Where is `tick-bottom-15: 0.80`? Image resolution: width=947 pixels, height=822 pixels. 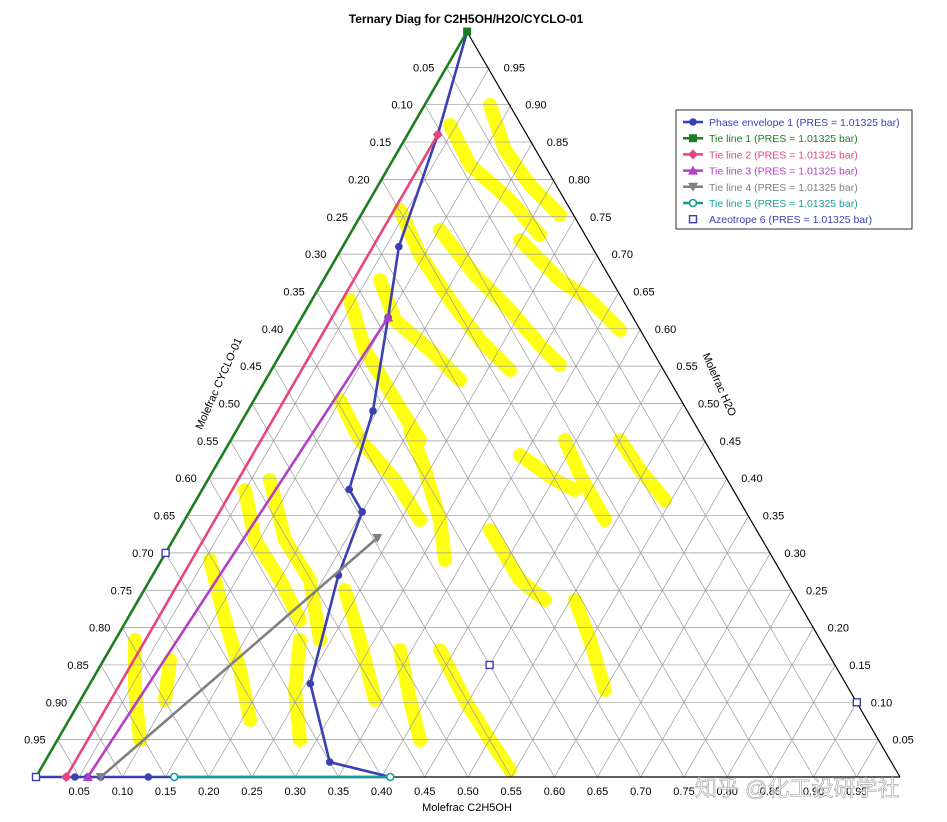
tick-bottom-15: 0.80 is located at coordinates (726, 792).